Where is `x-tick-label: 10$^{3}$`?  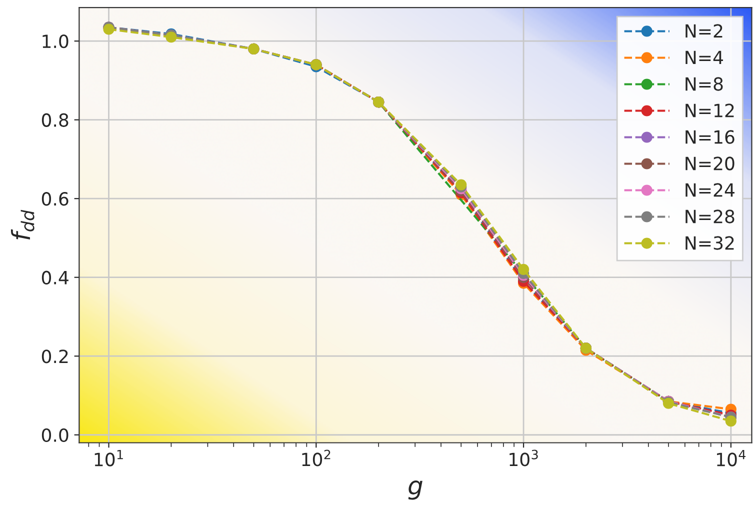 x-tick-label: 10$^{3}$ is located at coordinates (524, 458).